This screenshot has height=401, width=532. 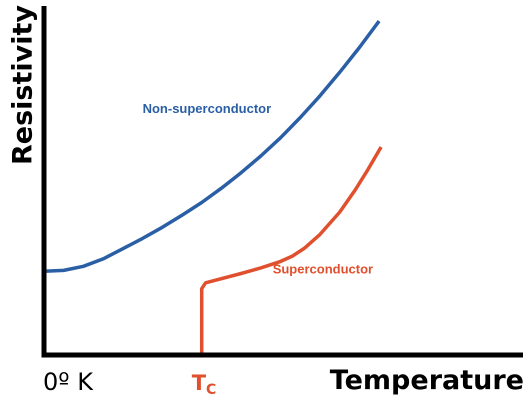 I want to click on x-tick-labels: 0º K TC, so click(x=129, y=383).